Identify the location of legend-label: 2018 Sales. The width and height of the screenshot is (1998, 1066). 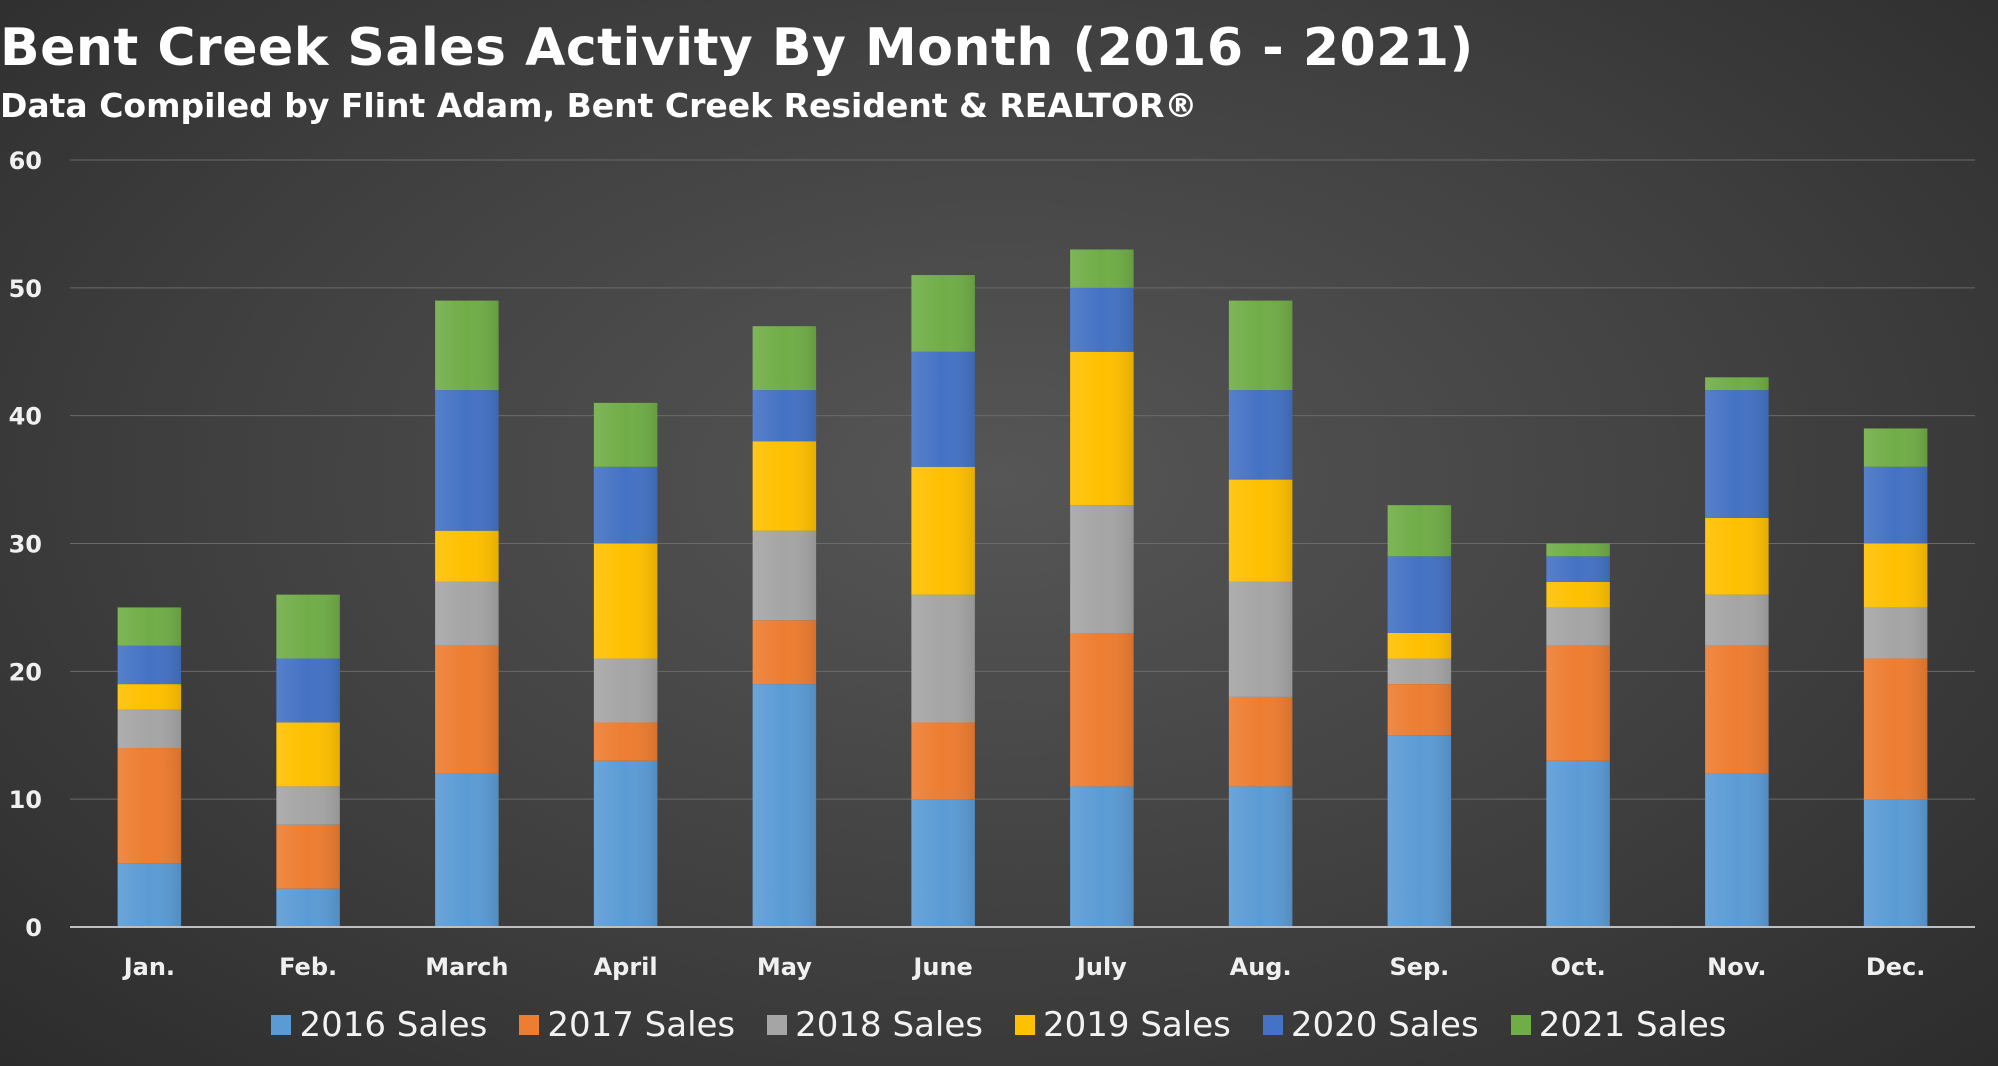
(889, 1025).